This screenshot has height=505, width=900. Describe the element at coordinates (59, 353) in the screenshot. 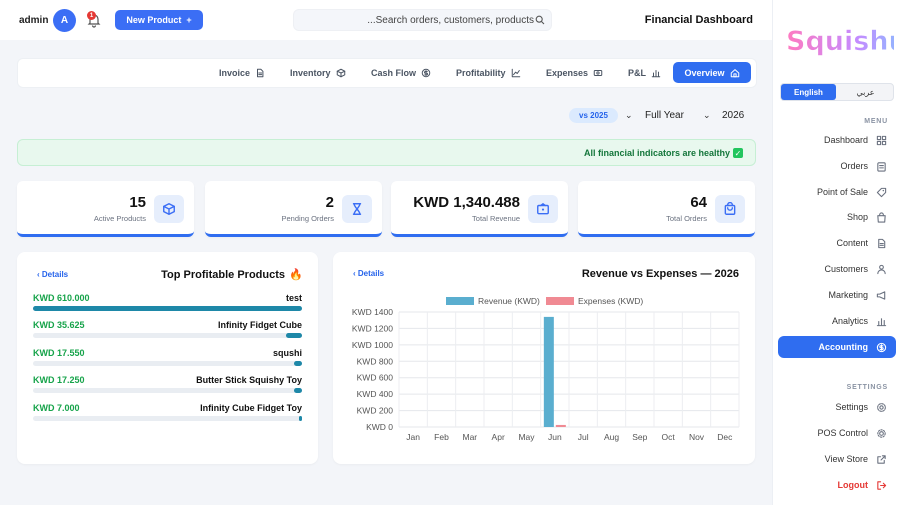

I see `product-profit-value: KWD 17.550` at that location.